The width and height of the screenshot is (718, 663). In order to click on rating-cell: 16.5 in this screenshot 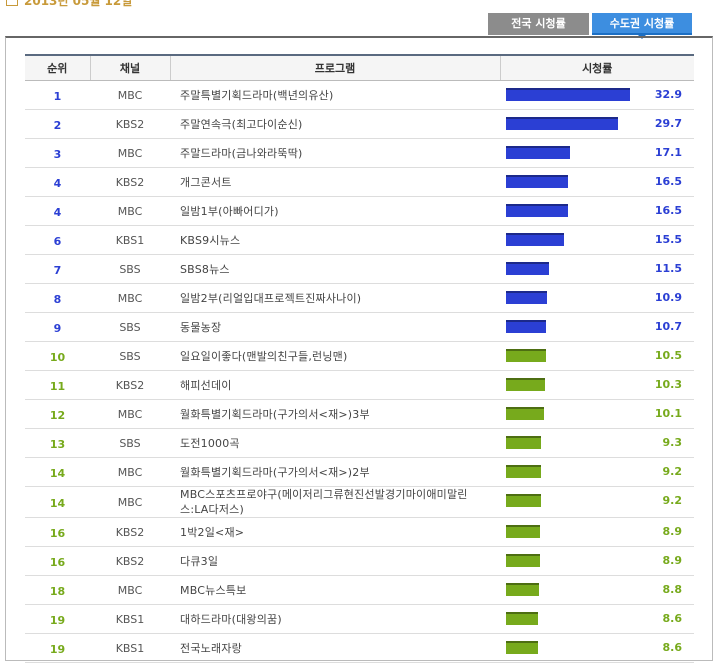, I will do `click(597, 211)`.